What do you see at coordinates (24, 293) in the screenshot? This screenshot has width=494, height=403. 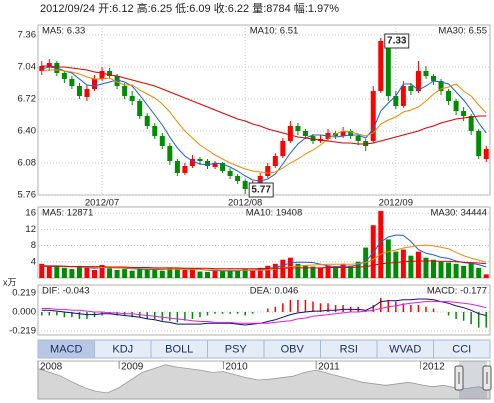 I see `y-tick-label: 0.219` at bounding box center [24, 293].